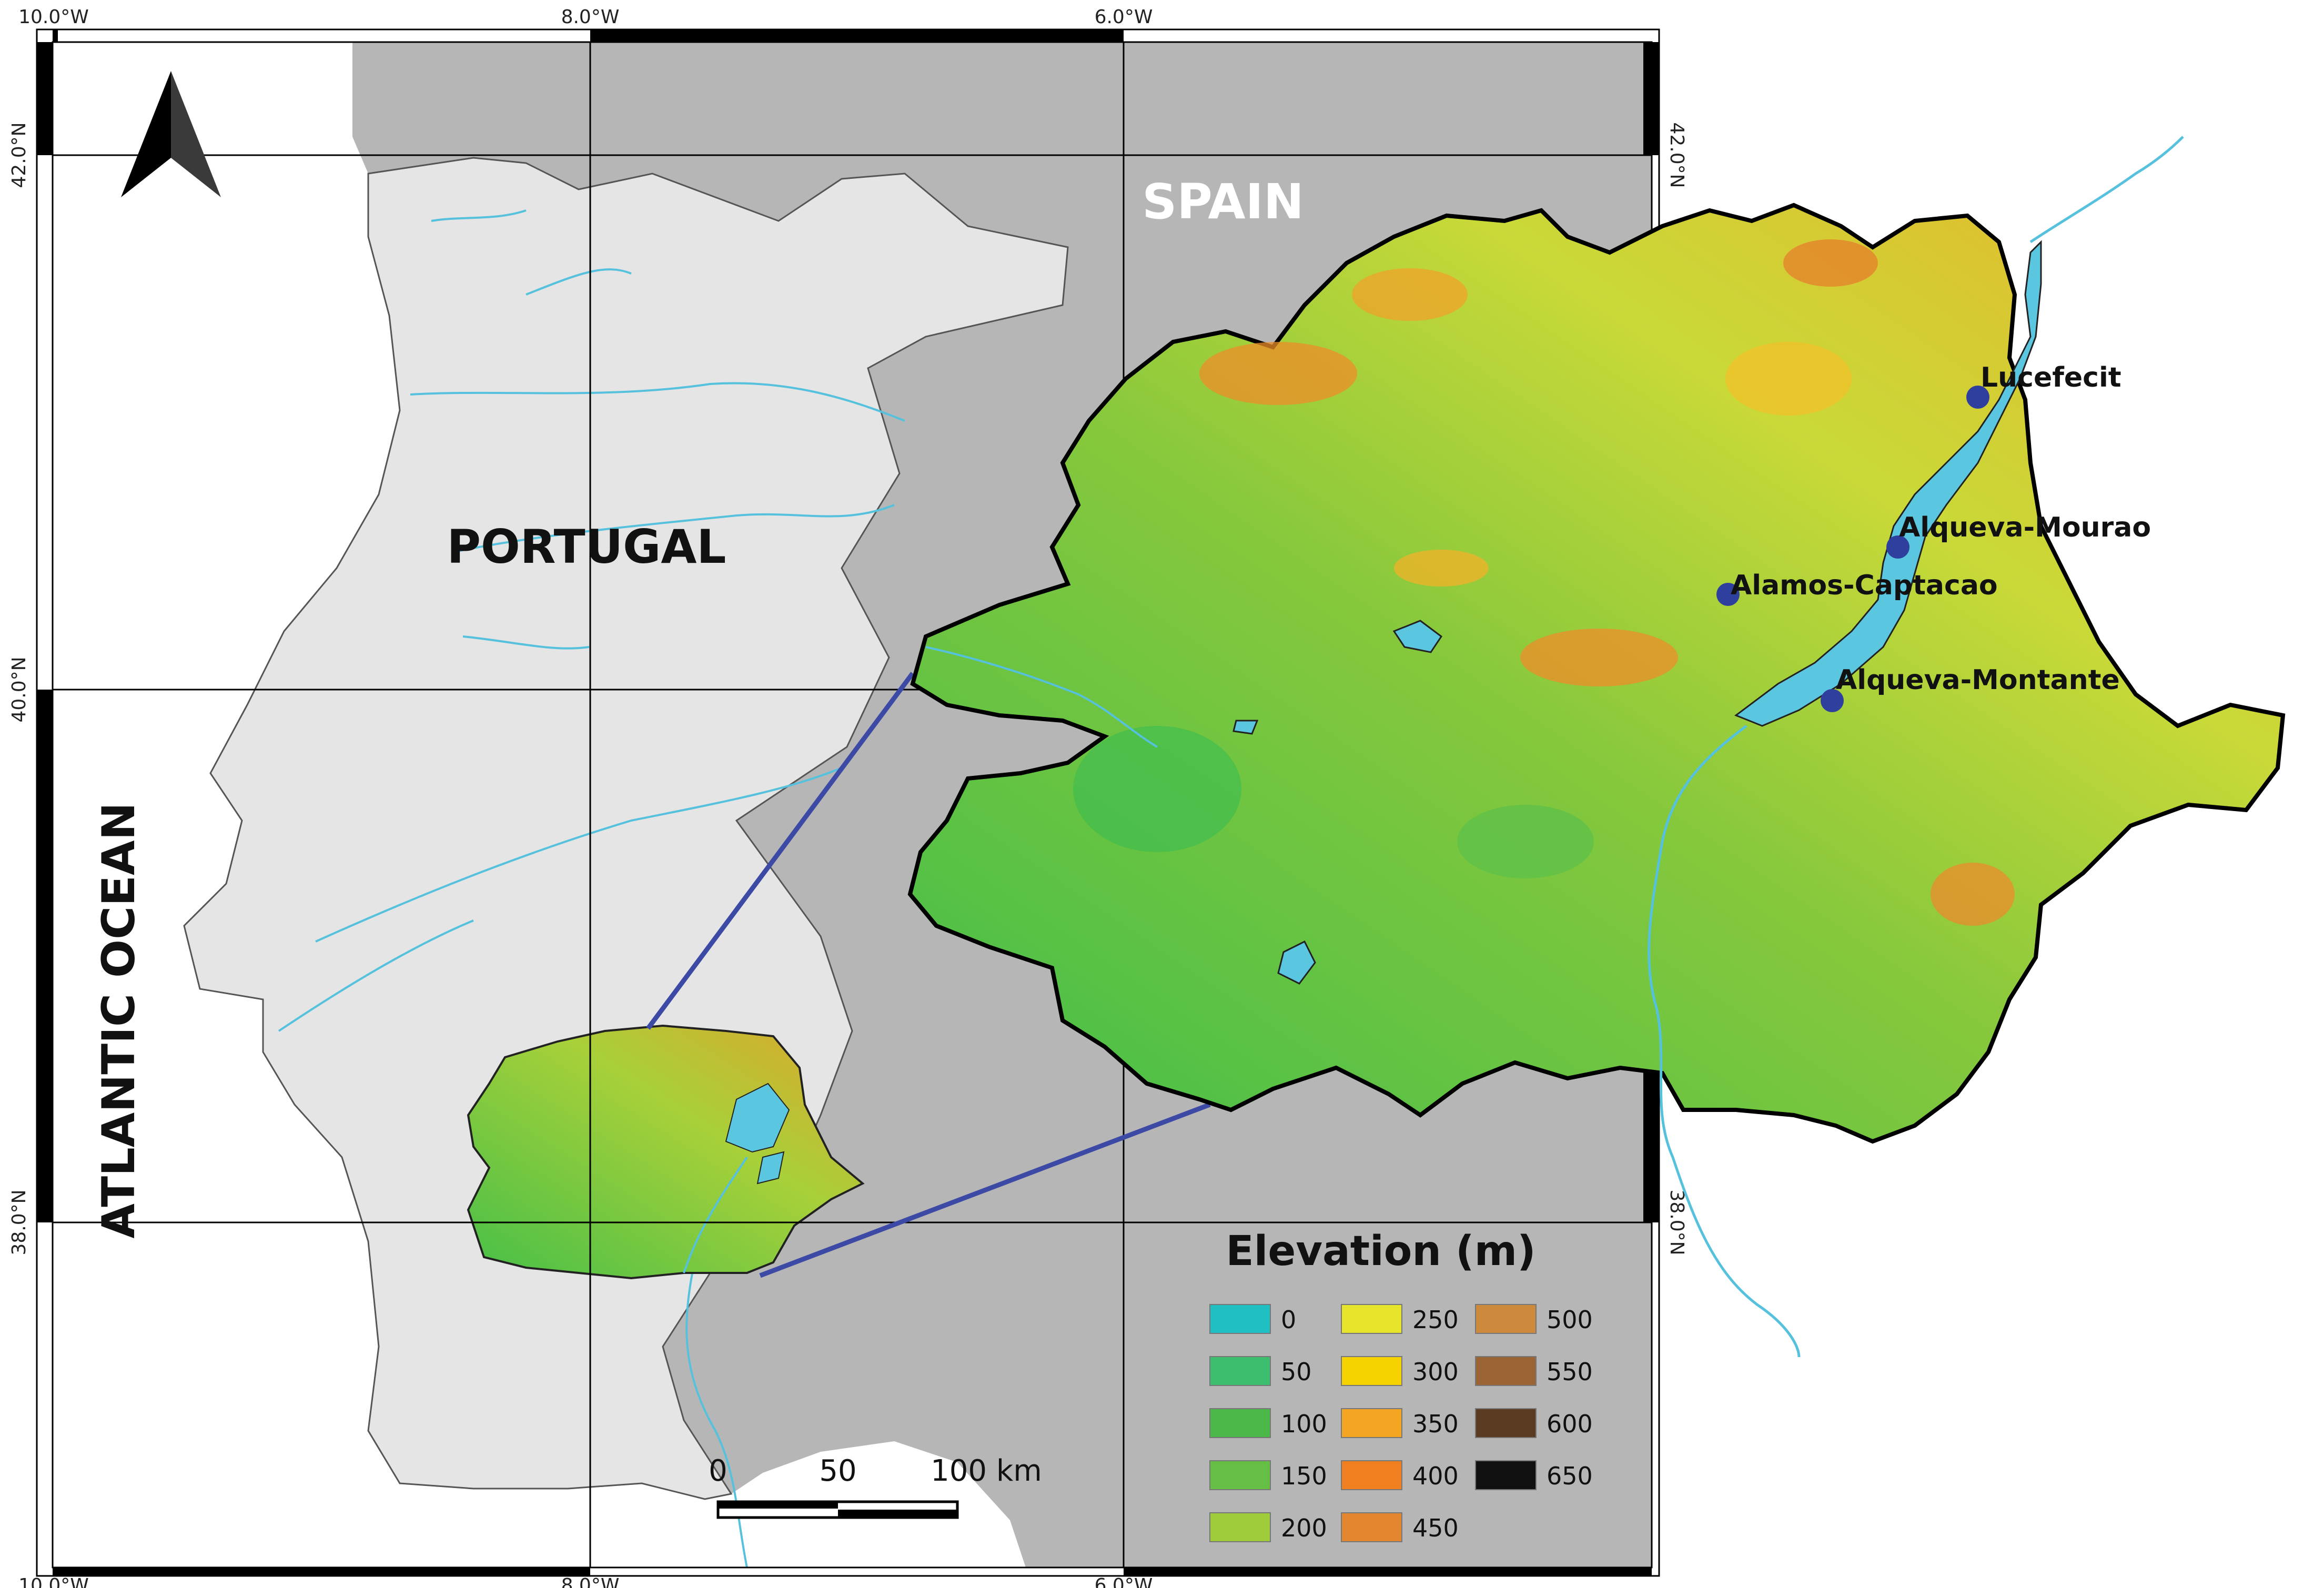 This screenshot has height=1588, width=2324. What do you see at coordinates (1288, 1320) in the screenshot?
I see `legend-label-0: 0` at bounding box center [1288, 1320].